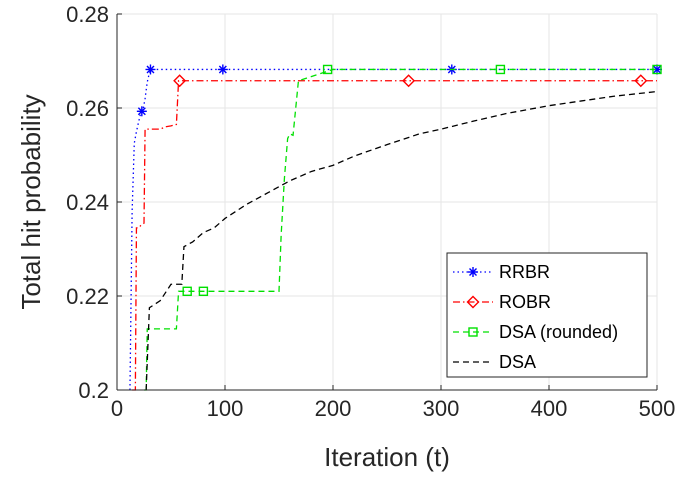  Describe the element at coordinates (87, 14) in the screenshot. I see `y-tick-label: 0.28` at that location.